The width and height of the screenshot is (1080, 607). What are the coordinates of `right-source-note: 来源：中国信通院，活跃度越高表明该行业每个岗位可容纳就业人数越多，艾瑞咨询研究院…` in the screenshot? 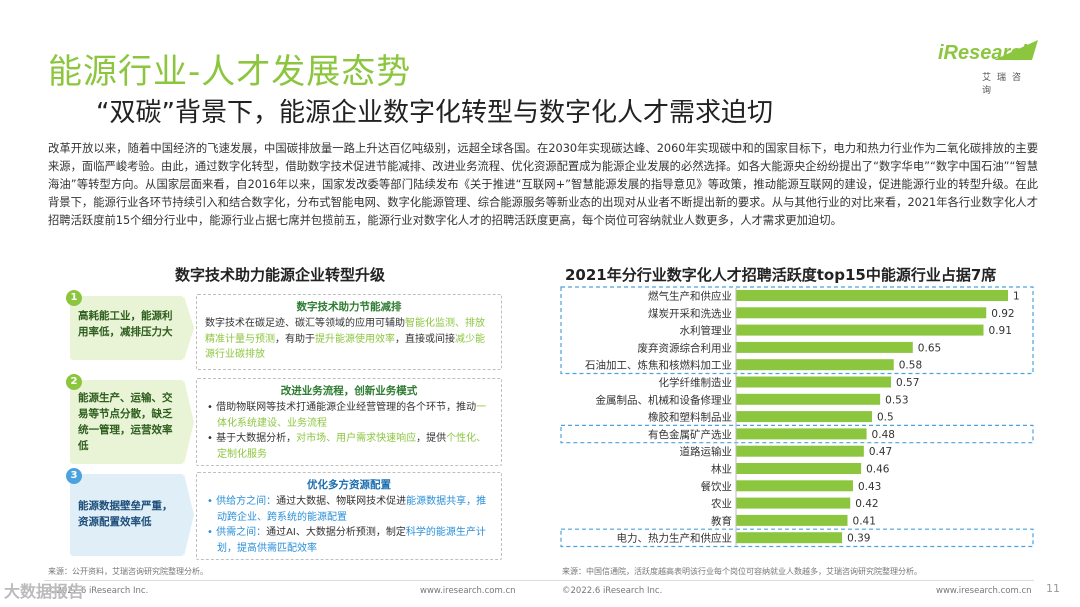 It's located at (742, 571).